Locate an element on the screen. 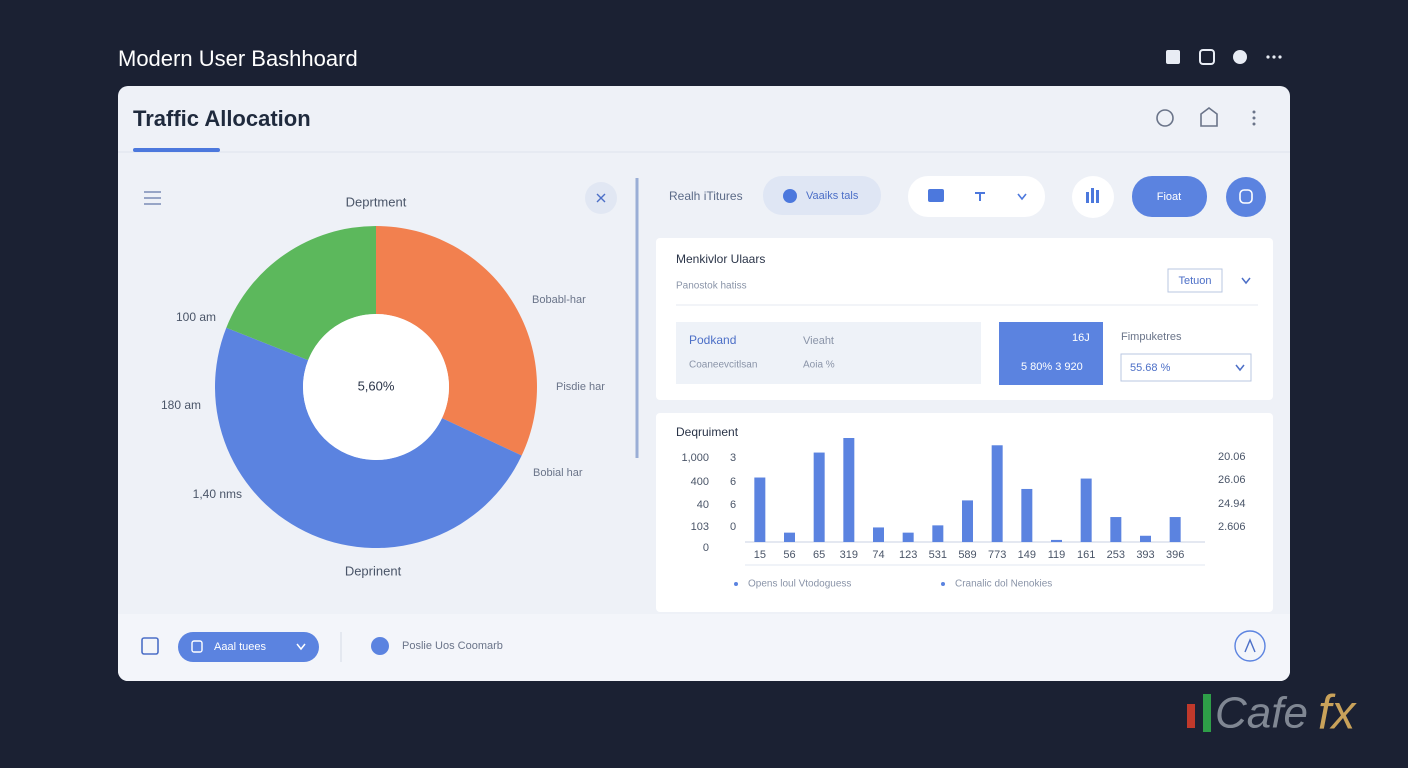 The height and width of the screenshot is (768, 1408). center-label: 5,60% is located at coordinates (376, 385).